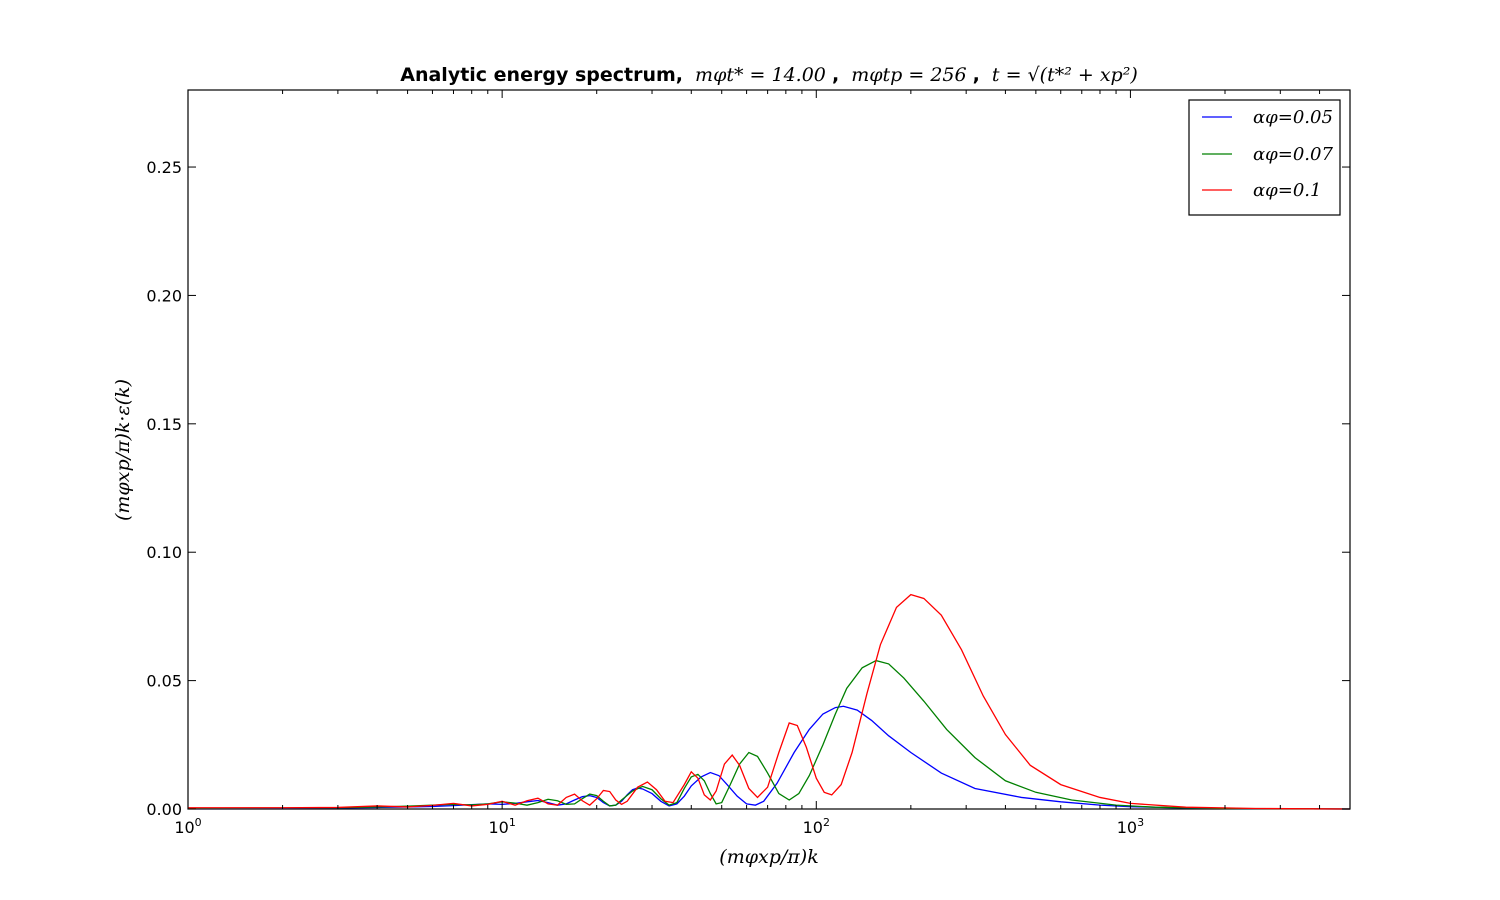  Describe the element at coordinates (816, 826) in the screenshot. I see `x-tick-label: 10²` at that location.